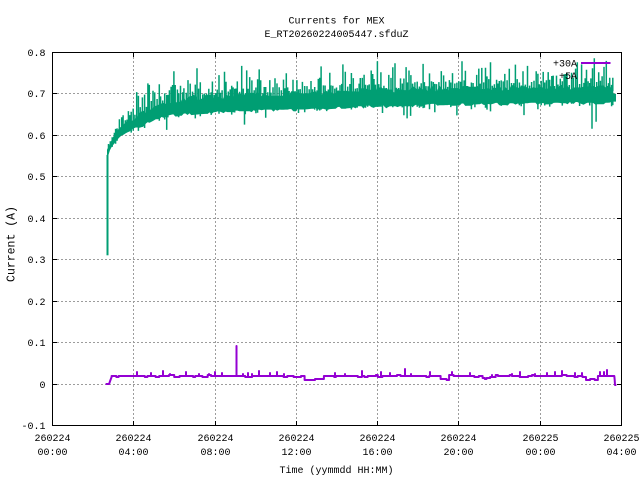 The height and width of the screenshot is (480, 640). What do you see at coordinates (36, 303) in the screenshot?
I see `svg-text: 0.2` at bounding box center [36, 303].